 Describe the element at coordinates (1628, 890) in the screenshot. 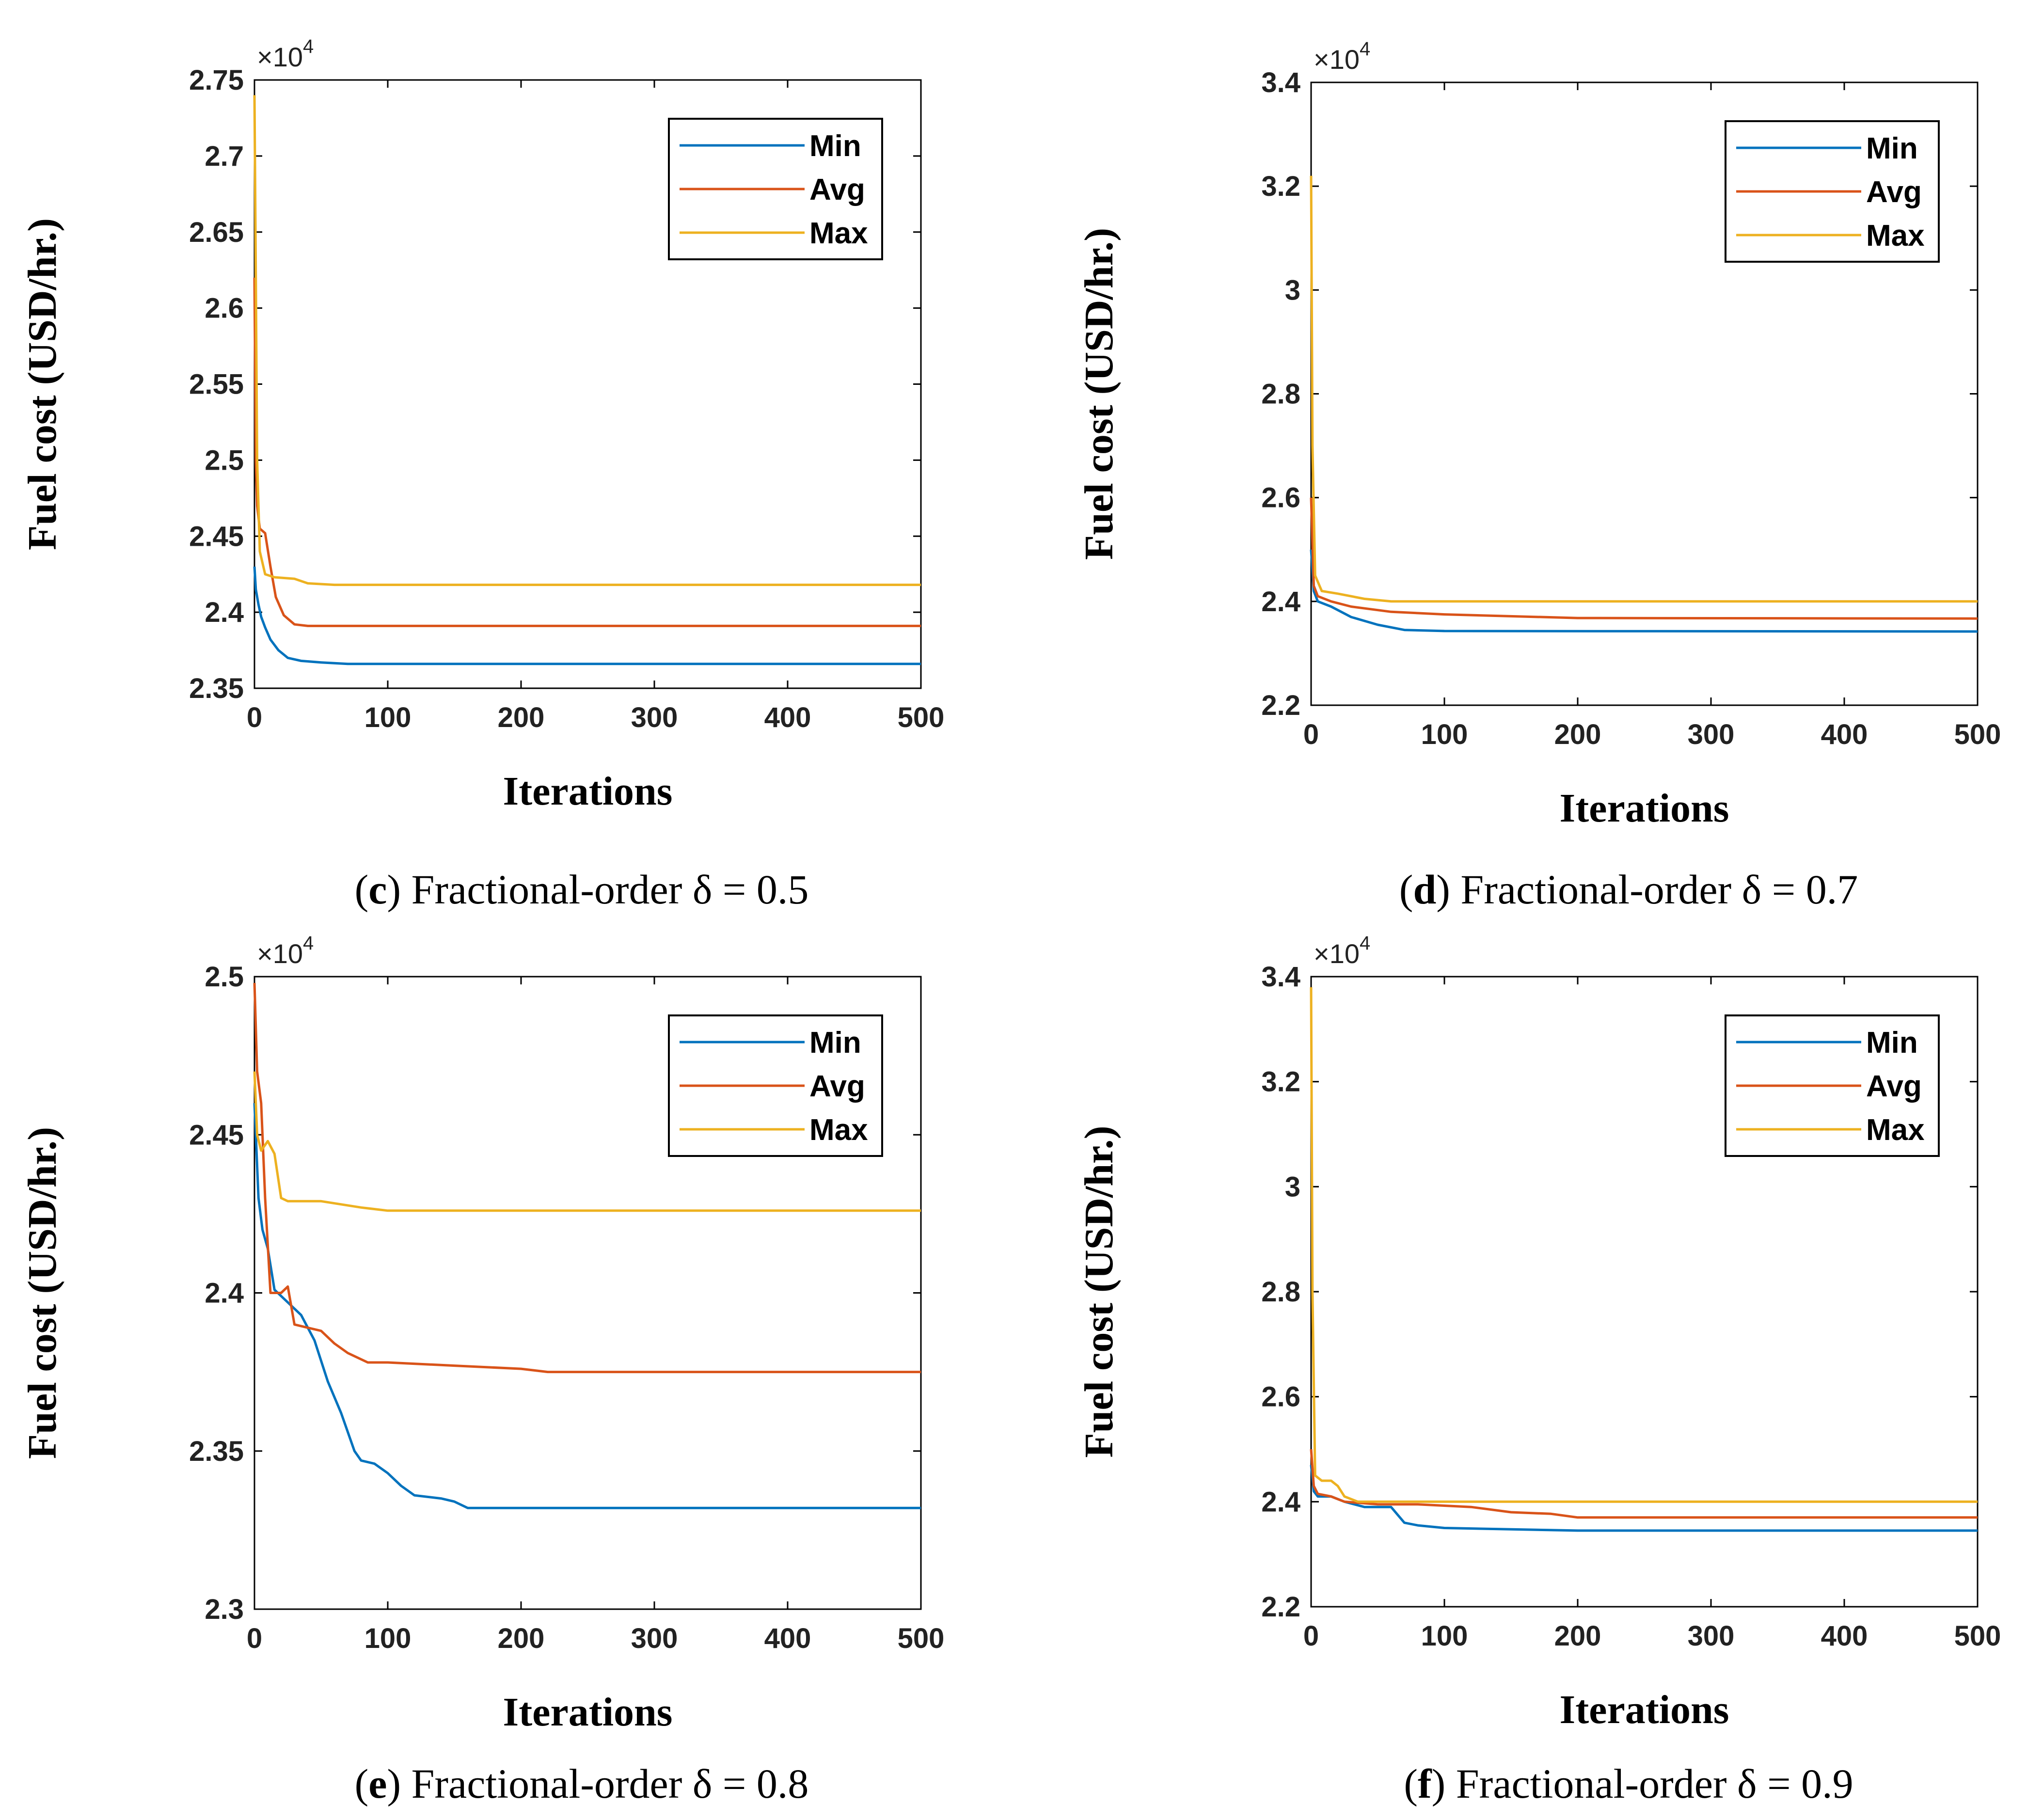

I see `caption-d: (d) Fractional-order δ = 0.7` at that location.